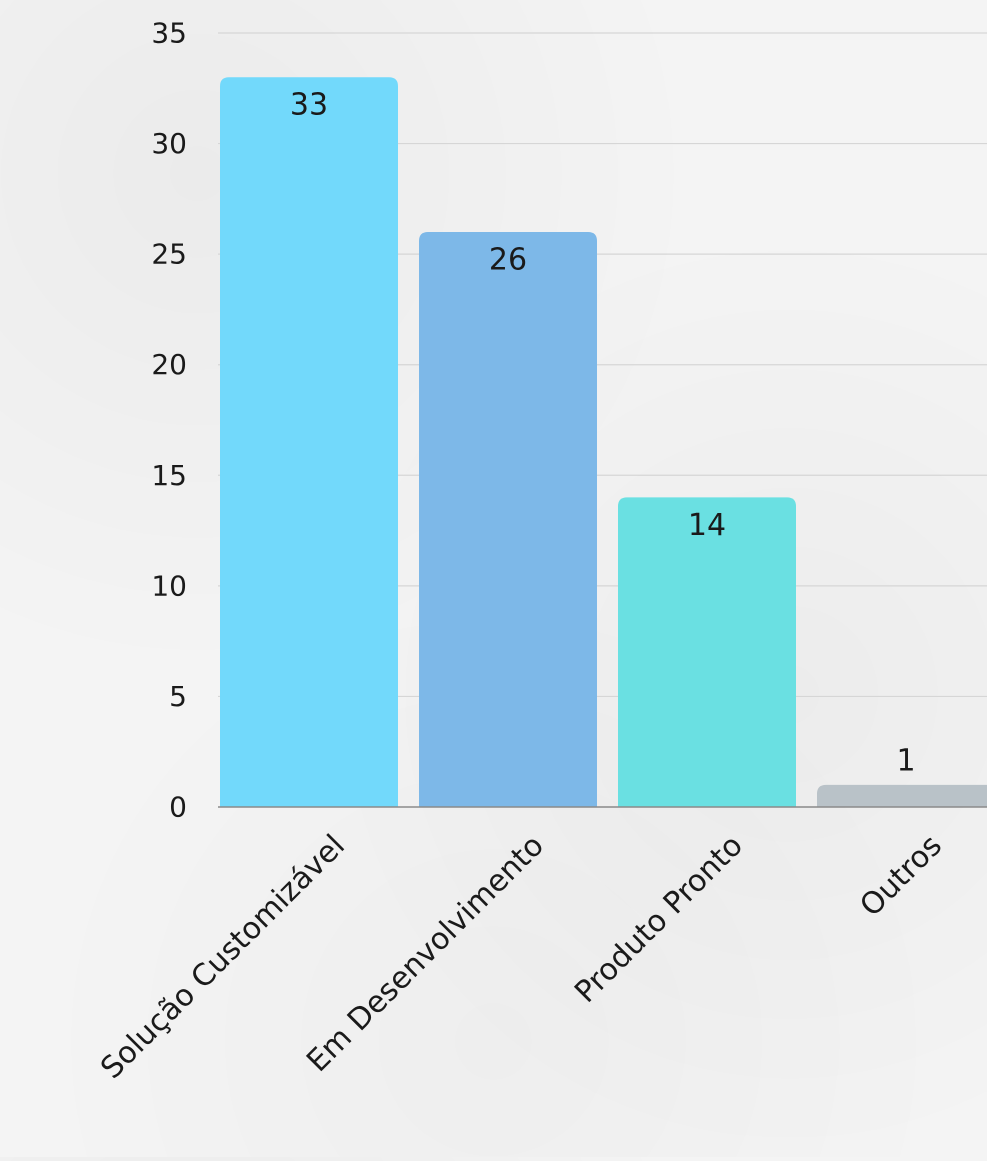 The height and width of the screenshot is (1161, 987). What do you see at coordinates (901, 876) in the screenshot?
I see `x-category-label: Outros` at bounding box center [901, 876].